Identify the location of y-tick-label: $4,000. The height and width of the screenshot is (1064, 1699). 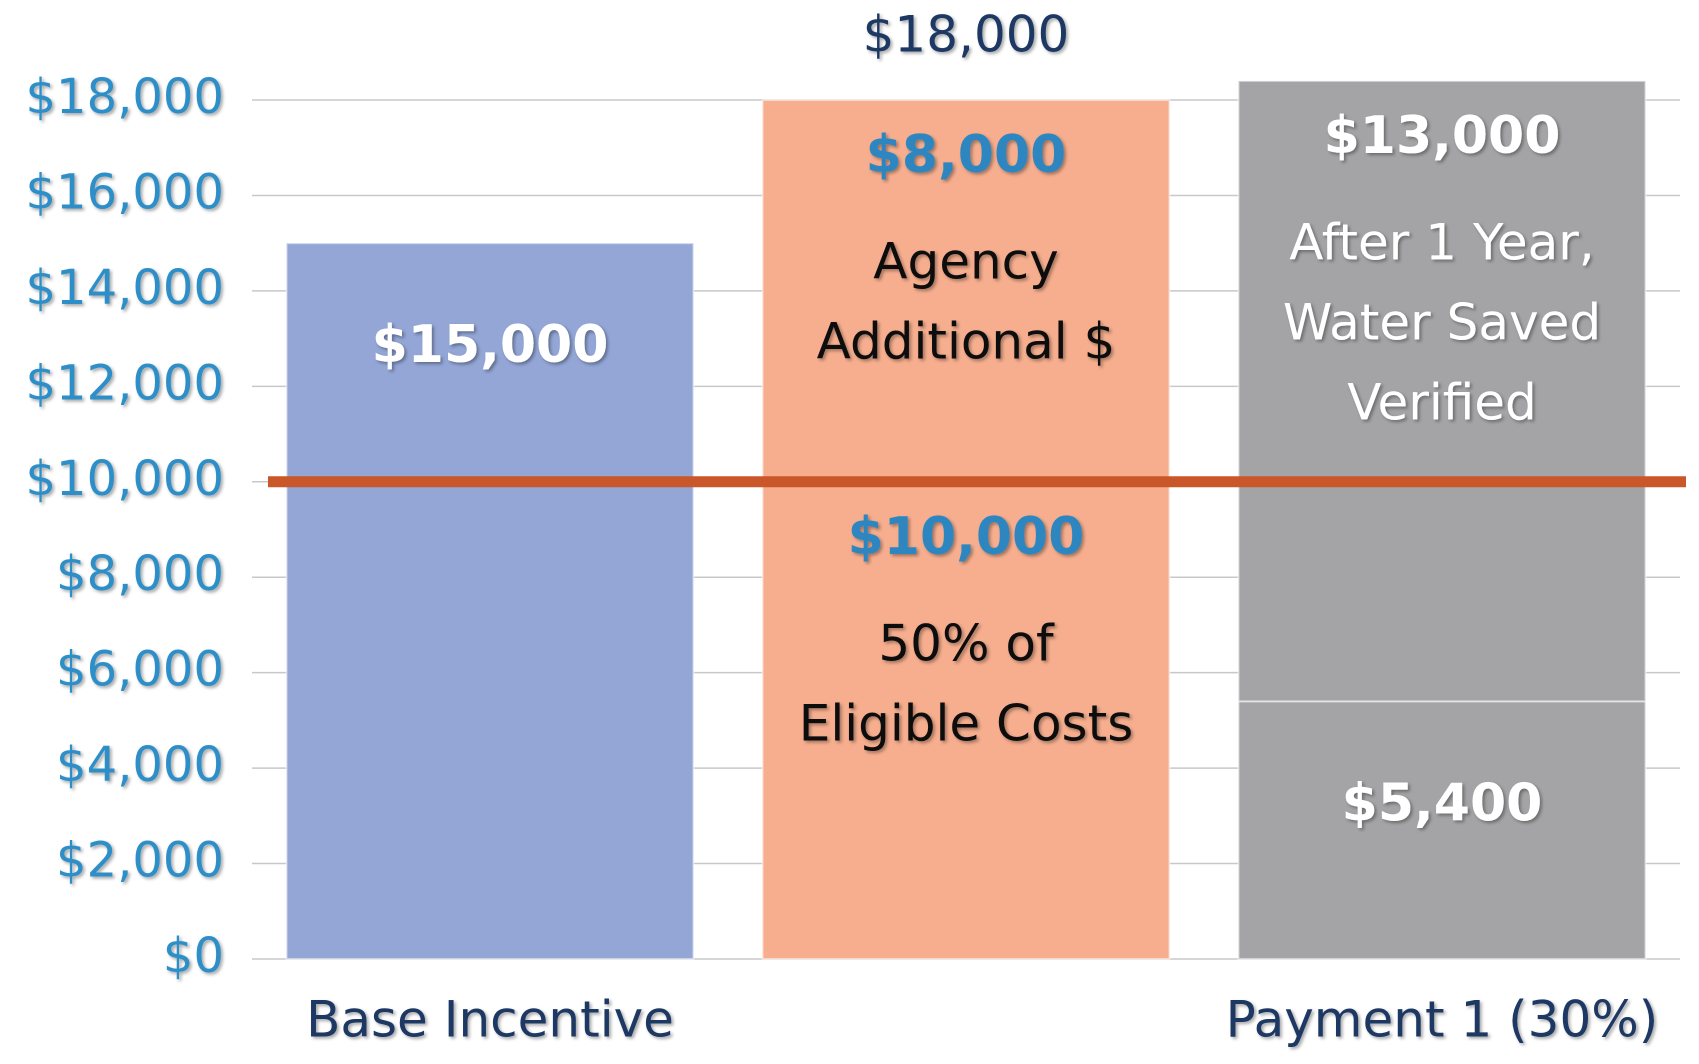
(140, 765).